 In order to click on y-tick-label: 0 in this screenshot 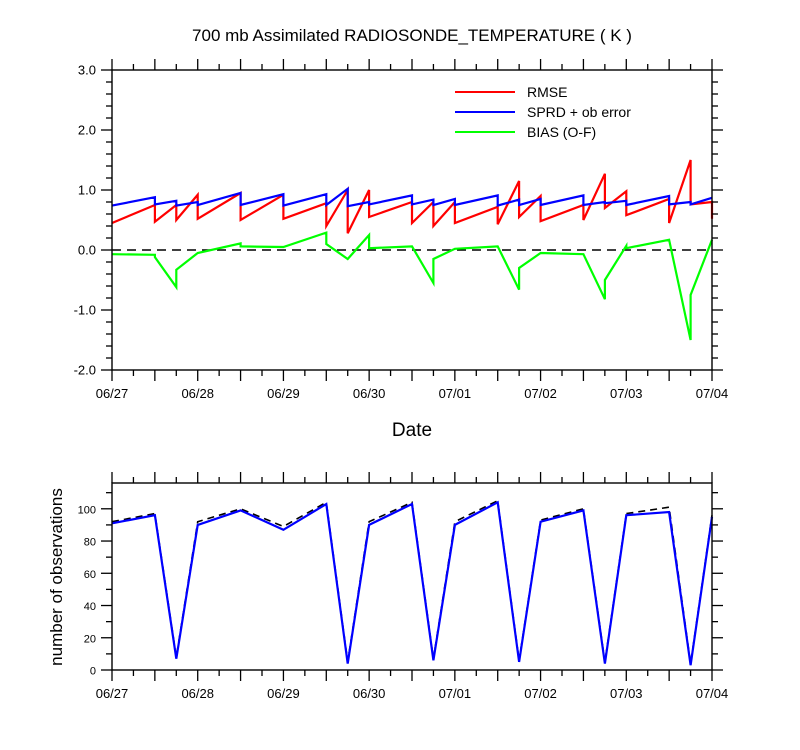, I will do `click(93, 672)`.